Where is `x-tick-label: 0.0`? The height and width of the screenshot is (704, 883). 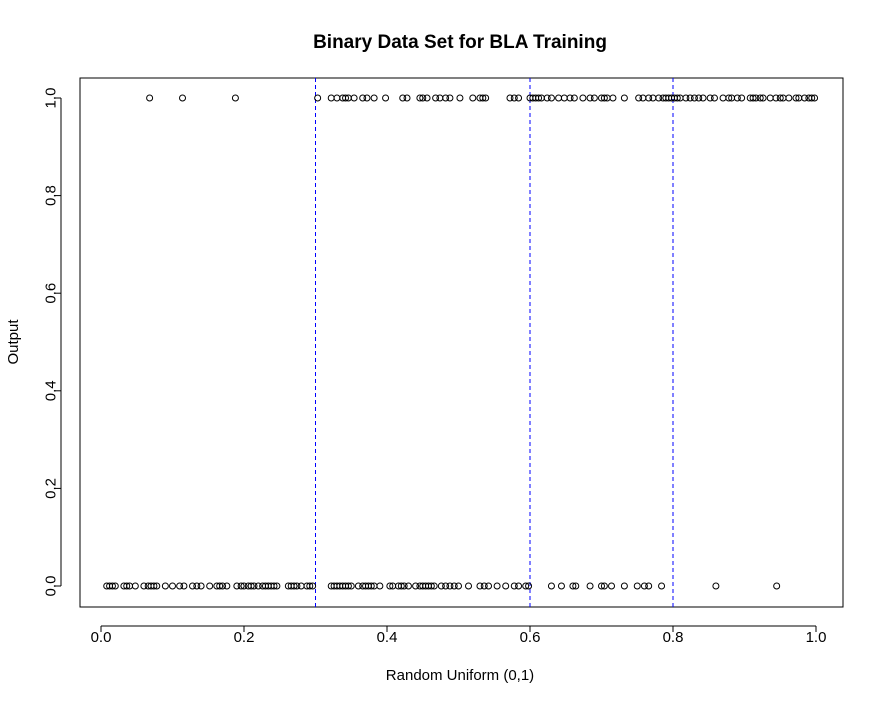 x-tick-label: 0.0 is located at coordinates (101, 637).